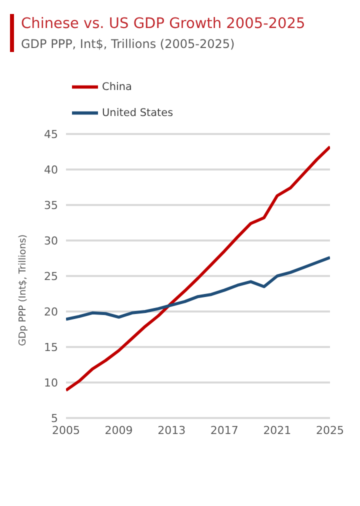 The width and height of the screenshot is (360, 506). Describe the element at coordinates (51, 276) in the screenshot. I see `y-tick-label: 25` at that location.